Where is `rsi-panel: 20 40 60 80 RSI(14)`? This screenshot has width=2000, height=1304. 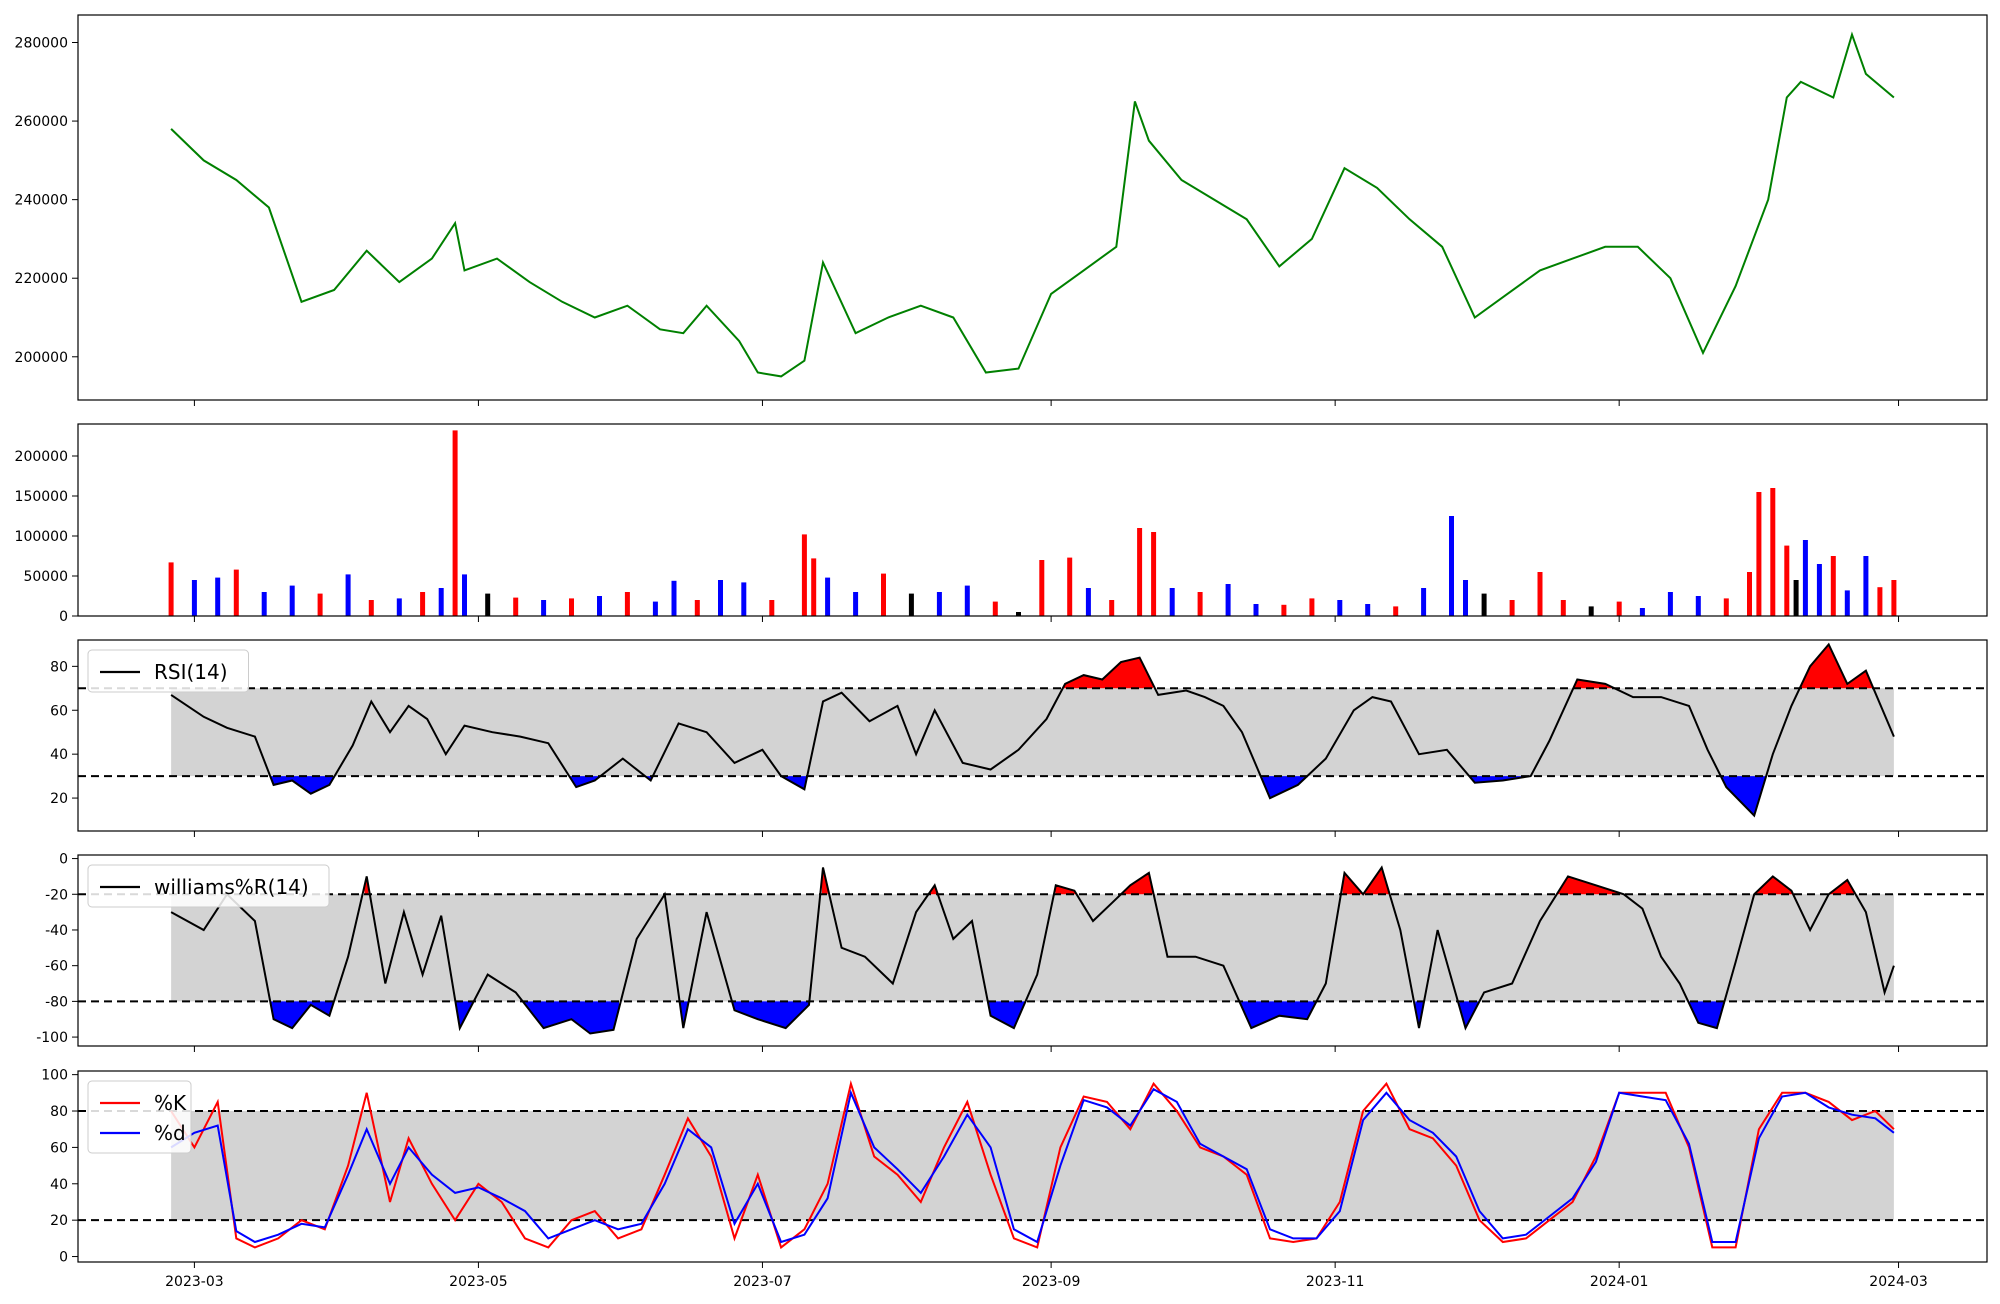
rsi-panel: 20 40 60 80 RSI(14) is located at coordinates (1019, 738).